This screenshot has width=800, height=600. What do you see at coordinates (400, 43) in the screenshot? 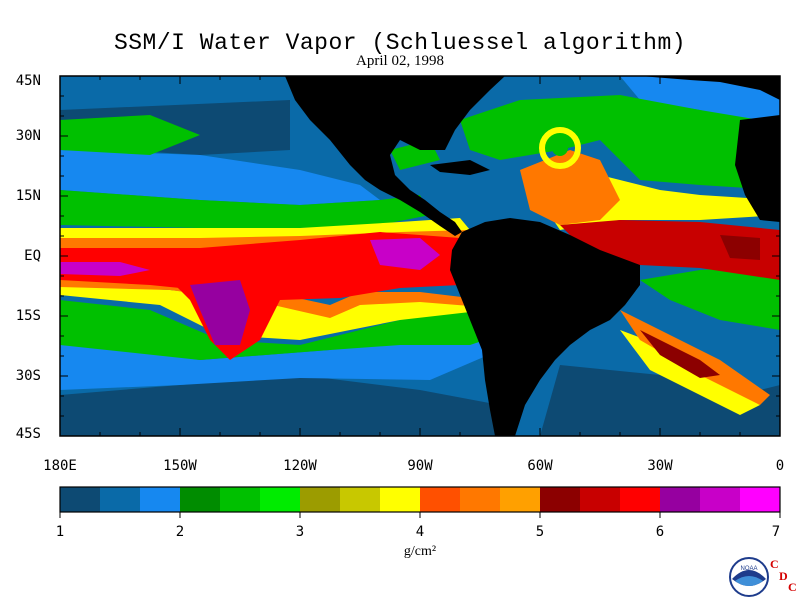
I see `map-title: SSM/I Water Vapor (Schluessel algorithm)` at bounding box center [400, 43].